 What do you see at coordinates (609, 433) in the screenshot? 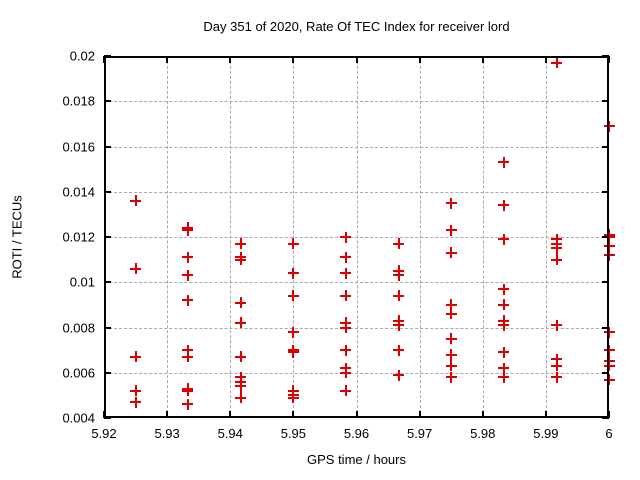
I see `x-tick-label: 6` at bounding box center [609, 433].